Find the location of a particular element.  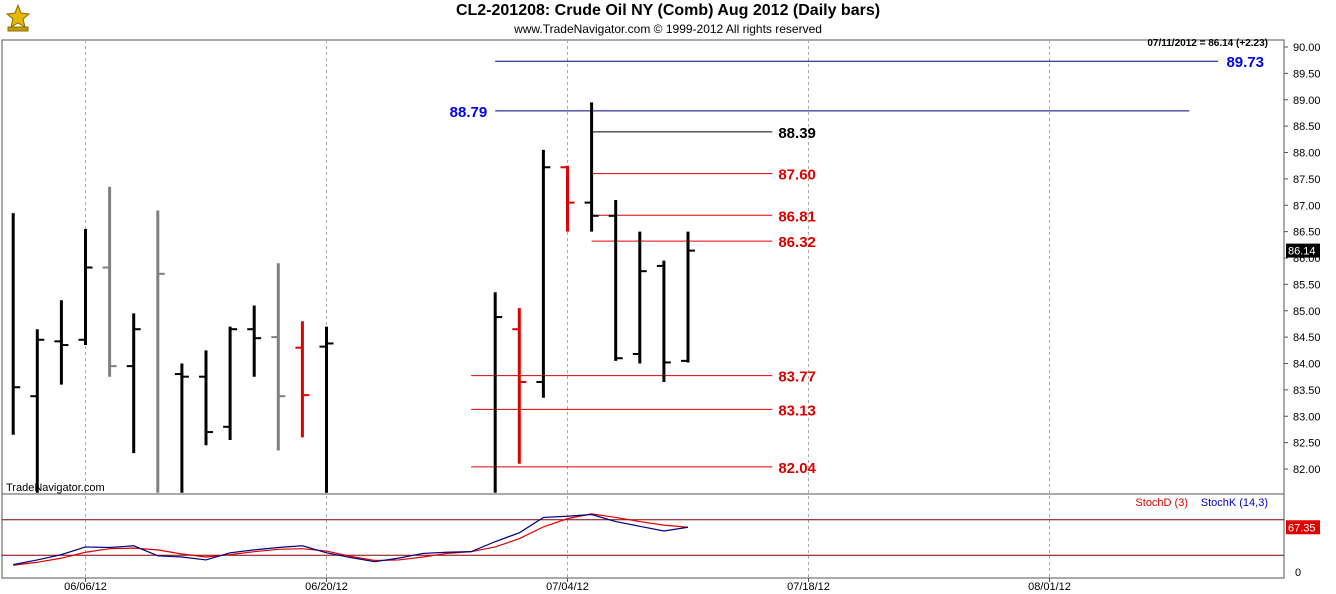

x-tick-label: 08/01/12 is located at coordinates (1049, 587).